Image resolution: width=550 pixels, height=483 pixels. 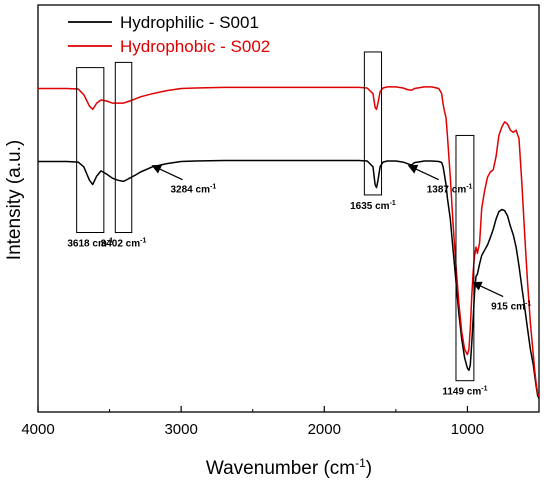 What do you see at coordinates (189, 22) in the screenshot?
I see `legend-label: Hydrophilic - S001` at bounding box center [189, 22].